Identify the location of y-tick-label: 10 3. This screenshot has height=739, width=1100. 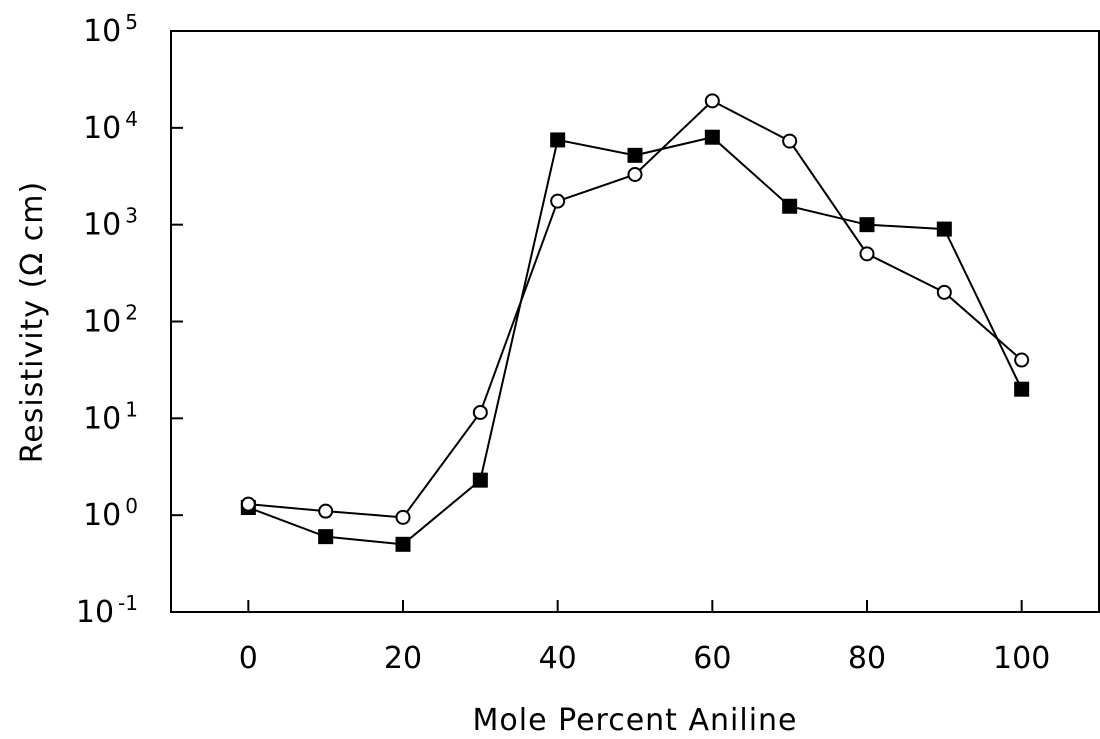
(110, 223).